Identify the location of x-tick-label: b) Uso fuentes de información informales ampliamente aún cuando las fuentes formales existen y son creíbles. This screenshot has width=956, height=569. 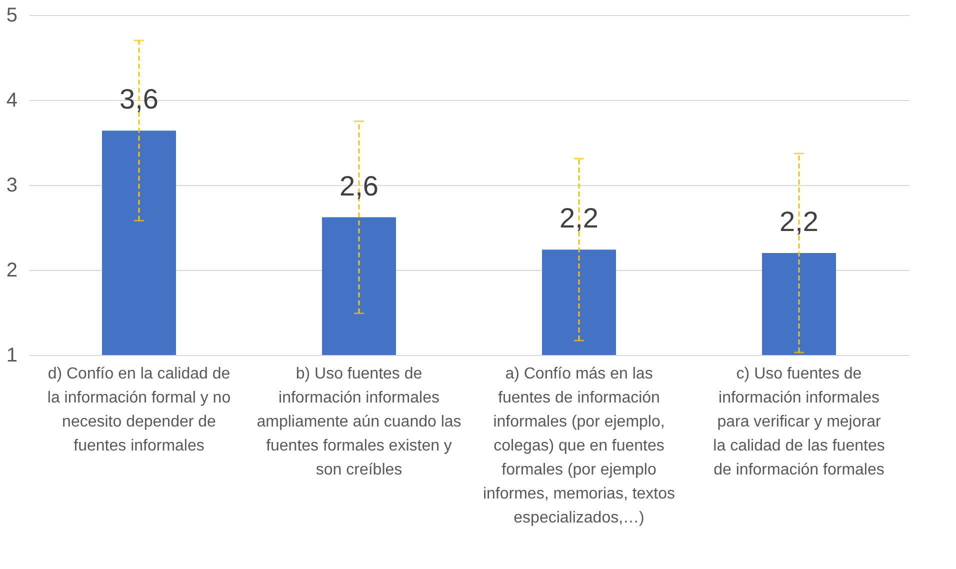
(359, 422).